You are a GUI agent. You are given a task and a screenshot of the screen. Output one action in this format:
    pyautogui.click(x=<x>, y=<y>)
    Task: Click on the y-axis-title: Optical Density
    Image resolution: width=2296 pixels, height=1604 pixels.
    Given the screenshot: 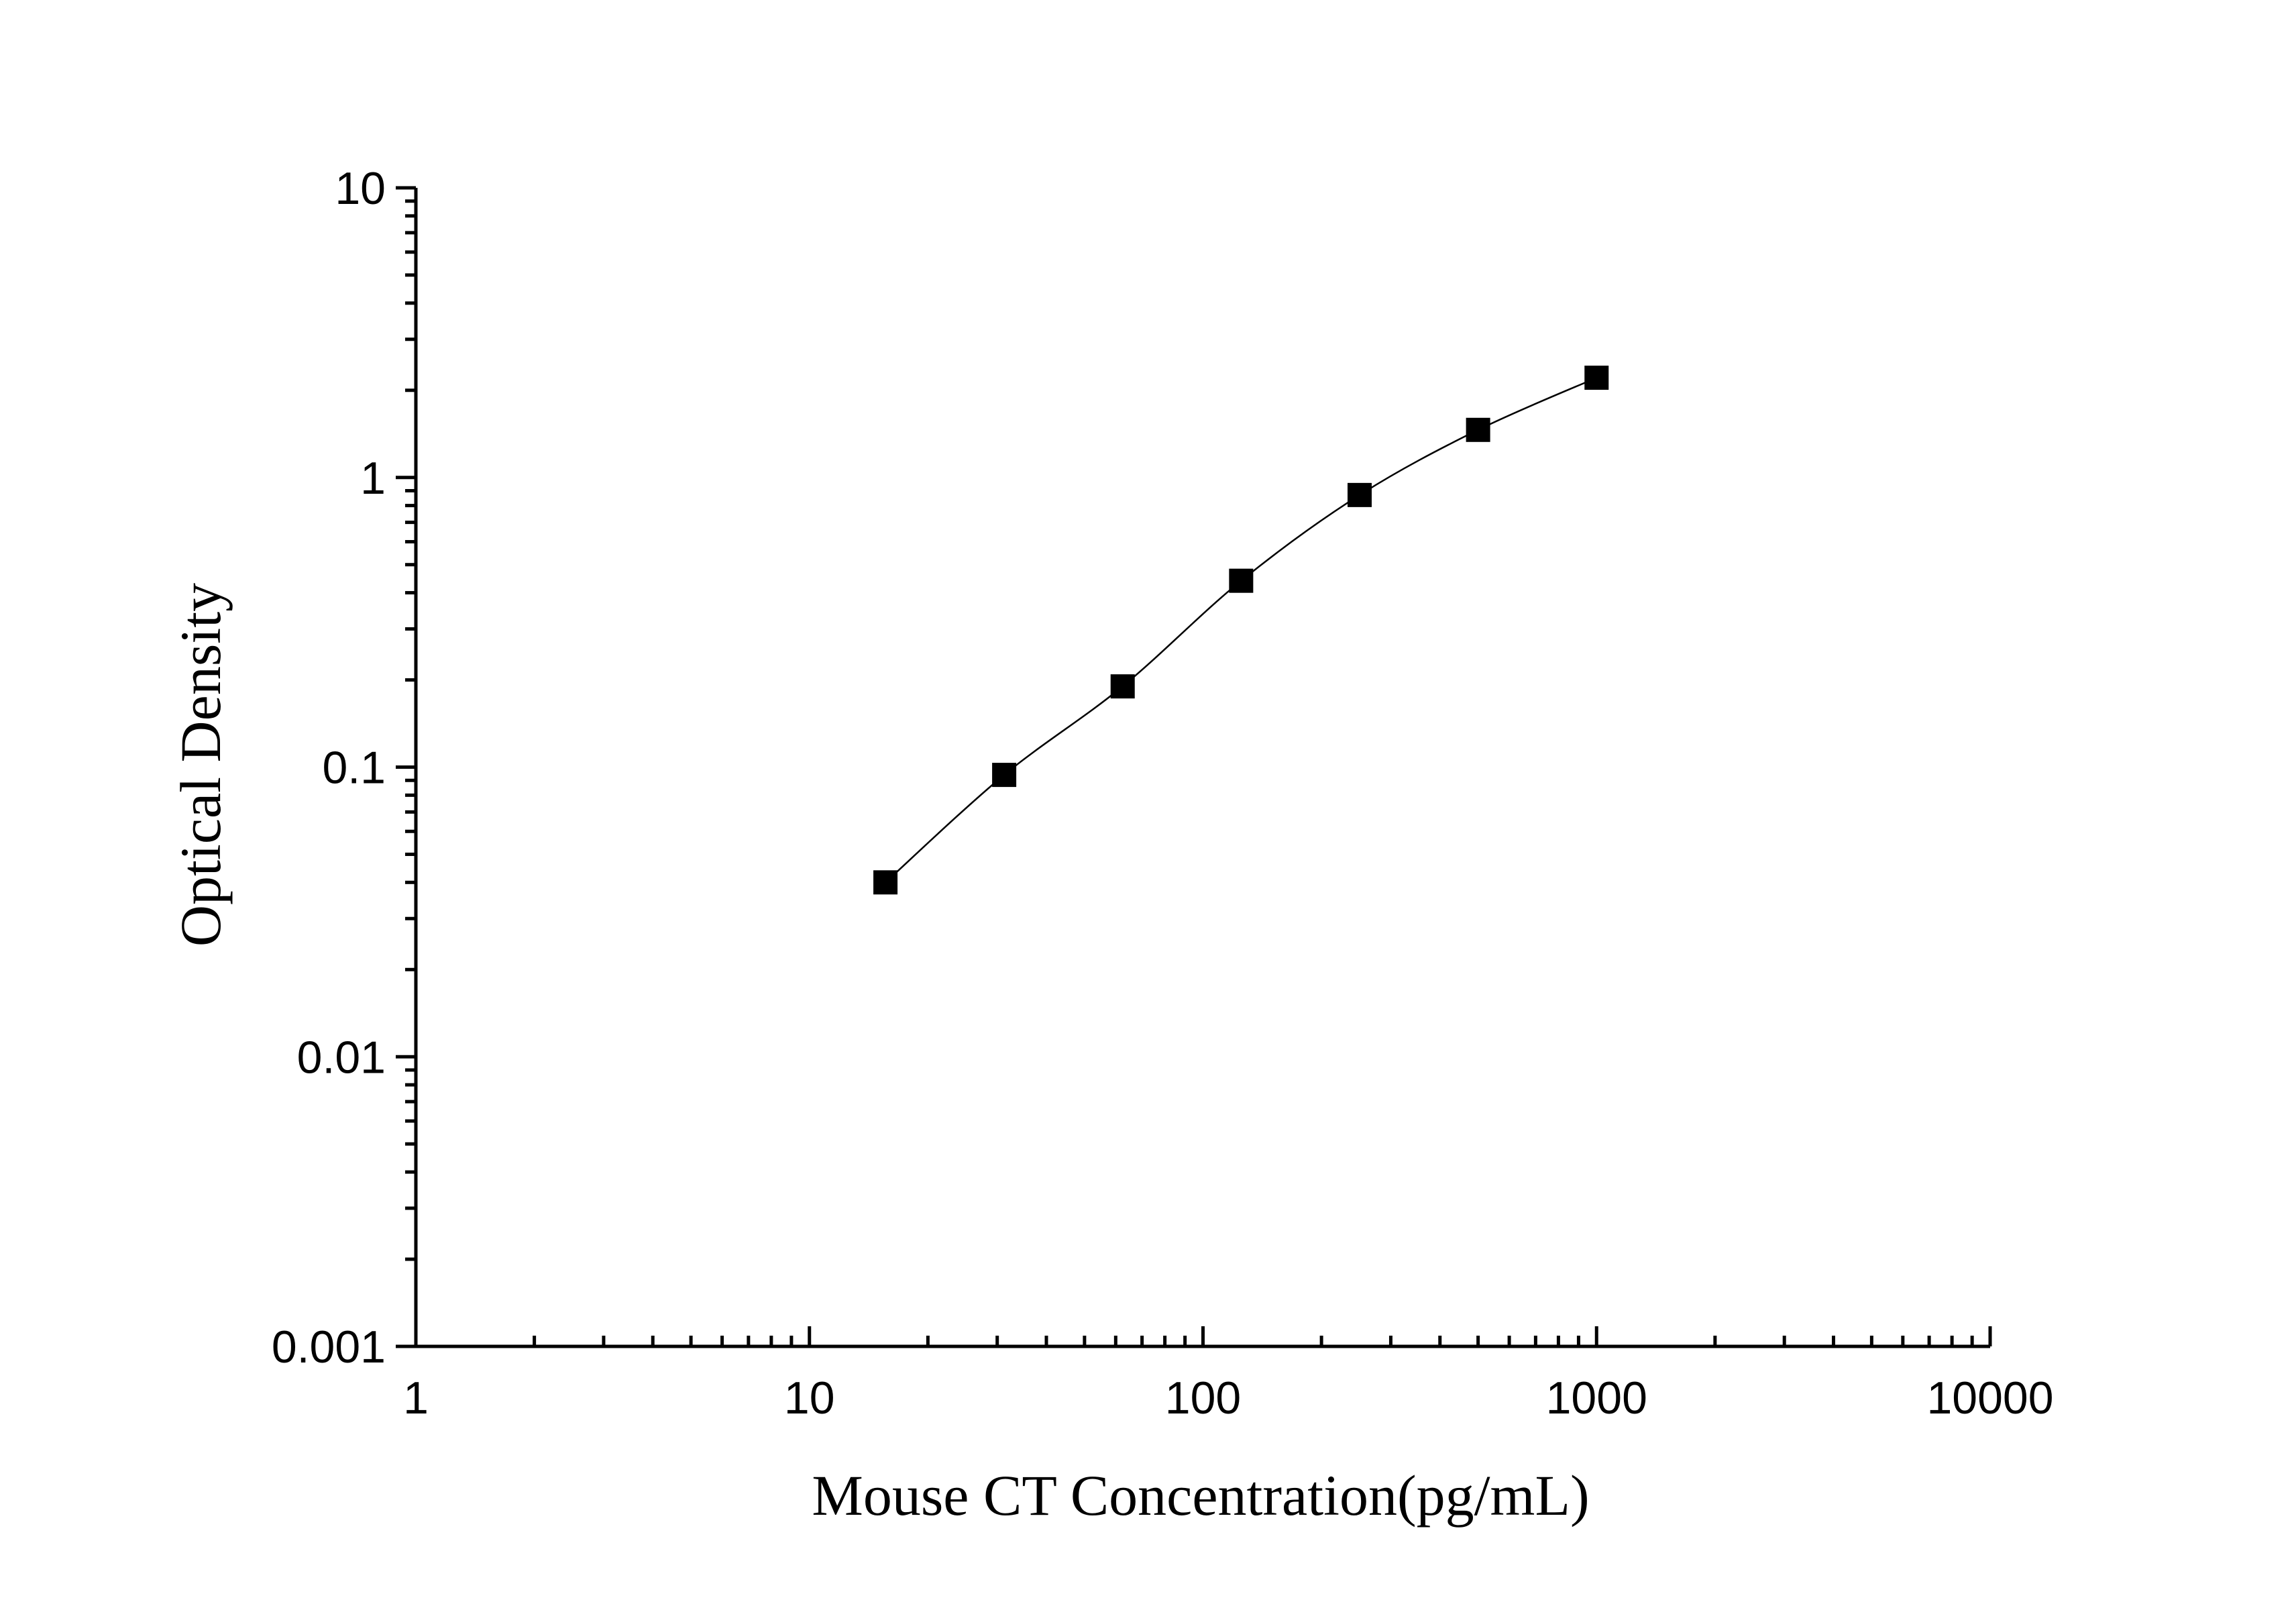 What is the action you would take?
    pyautogui.click(x=200, y=765)
    